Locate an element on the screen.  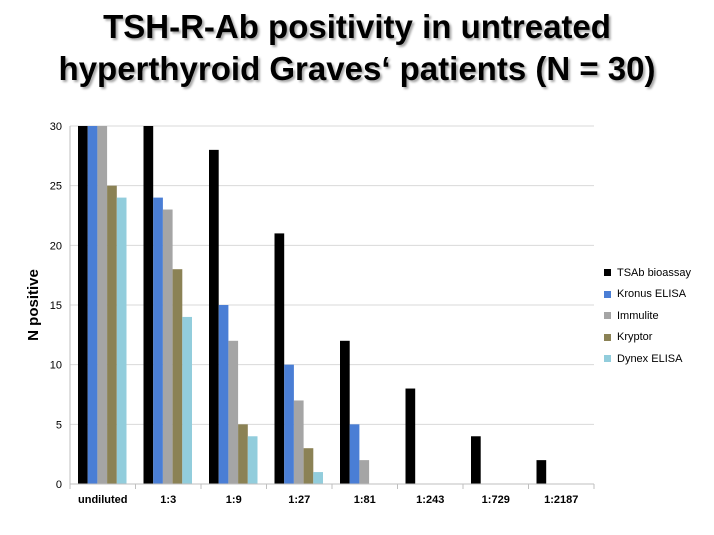
legend-item: TSAb bioassay is located at coordinates (647, 273).